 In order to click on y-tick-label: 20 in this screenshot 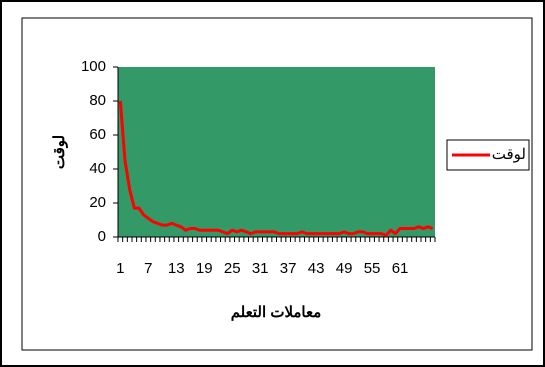, I will do `click(97, 202)`.